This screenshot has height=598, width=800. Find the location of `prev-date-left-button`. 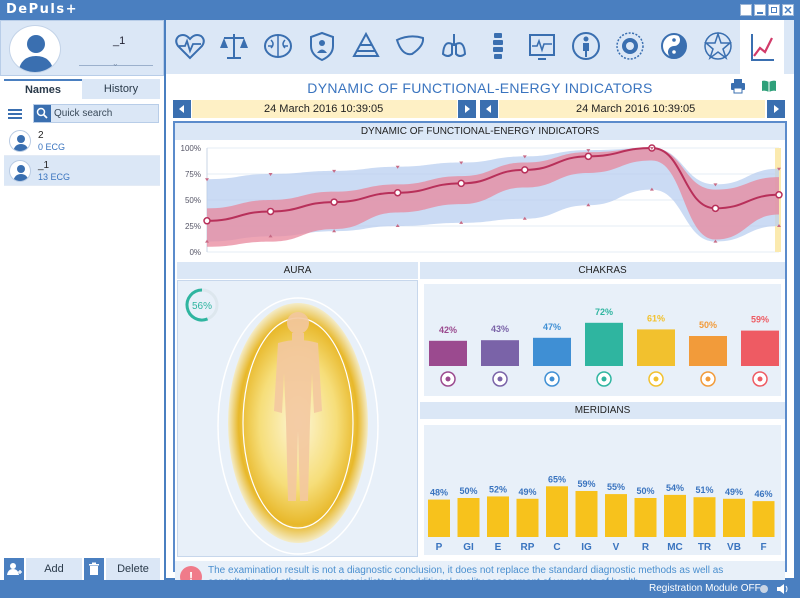

prev-date-left-button is located at coordinates (182, 109).